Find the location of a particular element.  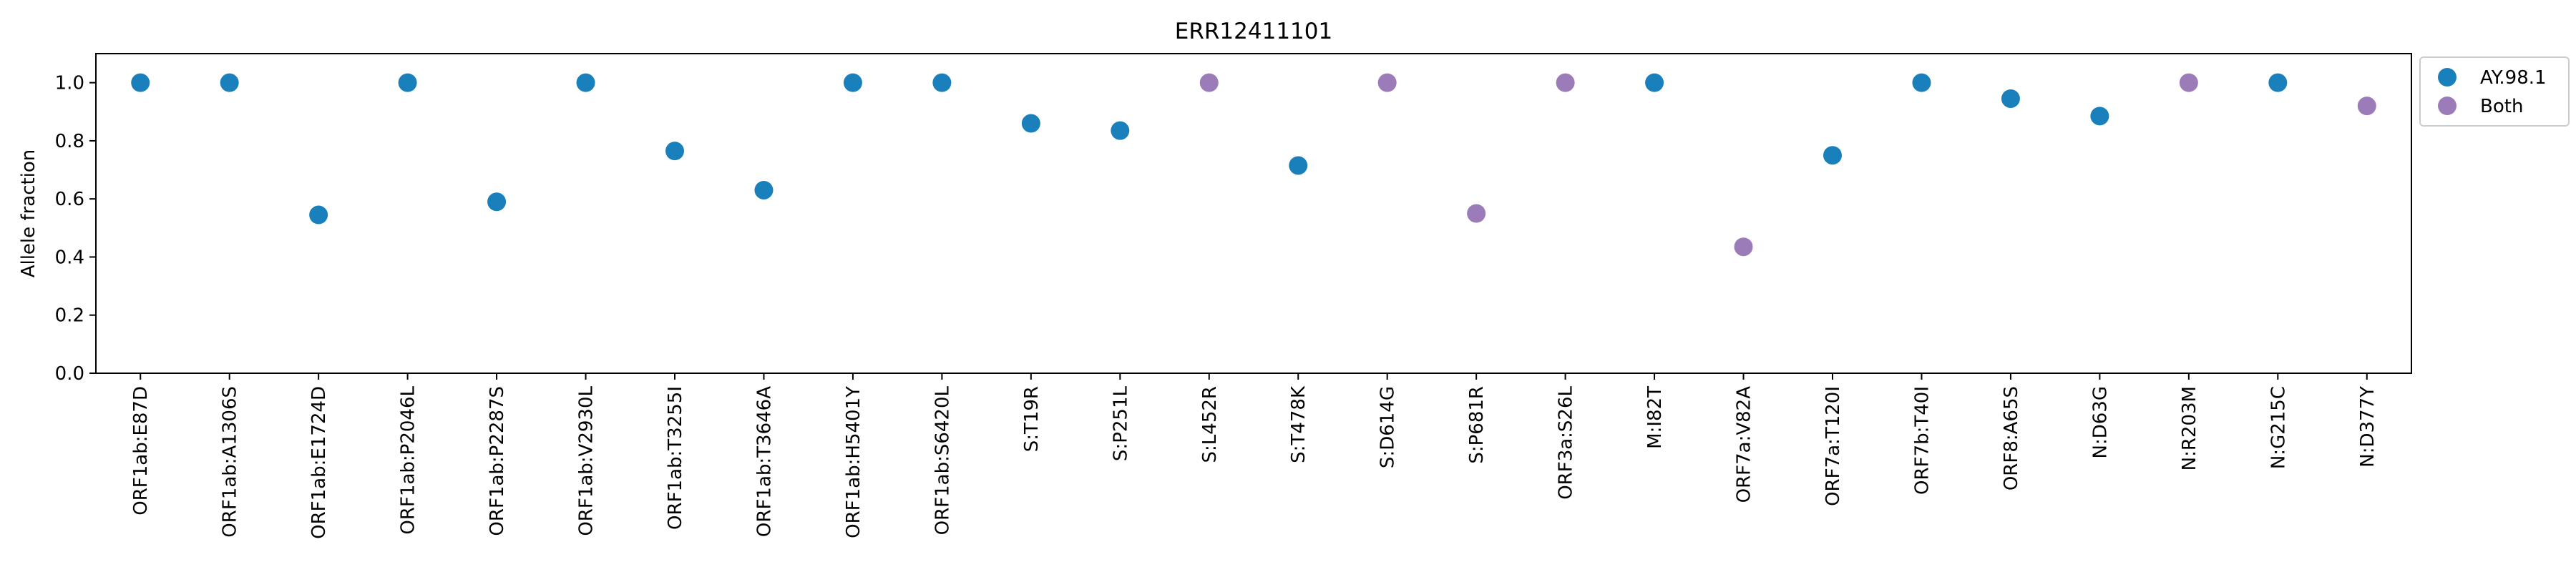

x-tick-label: ORF7a:T120I is located at coordinates (1833, 446).